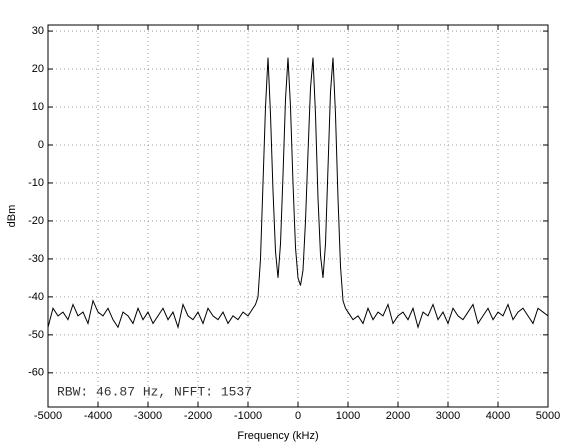 This screenshot has height=444, width=570. I want to click on y-tick-label: -50, so click(36, 335).